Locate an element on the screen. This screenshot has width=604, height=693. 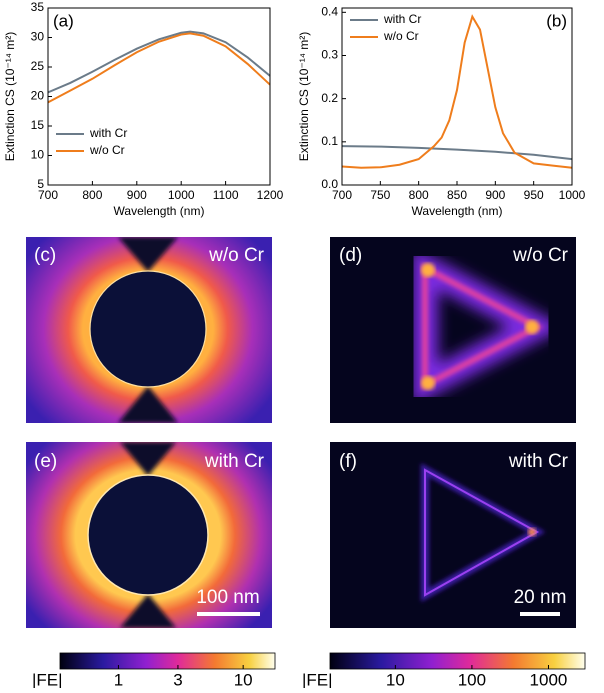
panel-label: (d) is located at coordinates (350, 255).